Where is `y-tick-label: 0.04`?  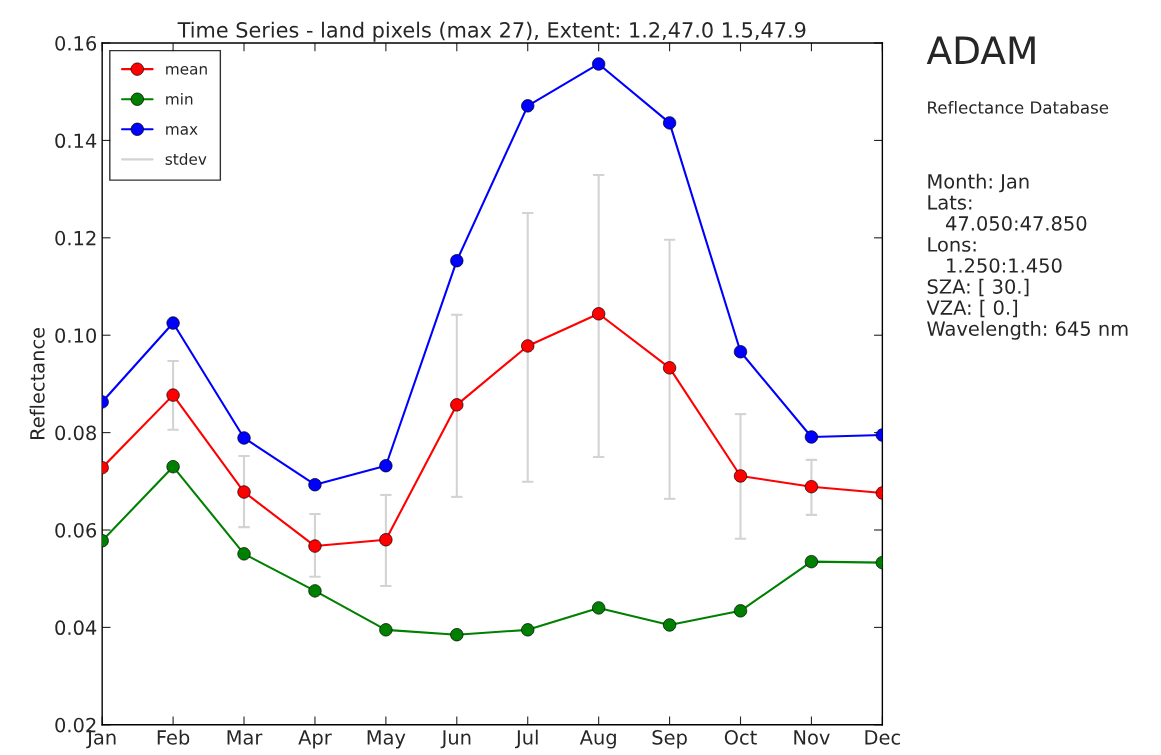 y-tick-label: 0.04 is located at coordinates (76, 628).